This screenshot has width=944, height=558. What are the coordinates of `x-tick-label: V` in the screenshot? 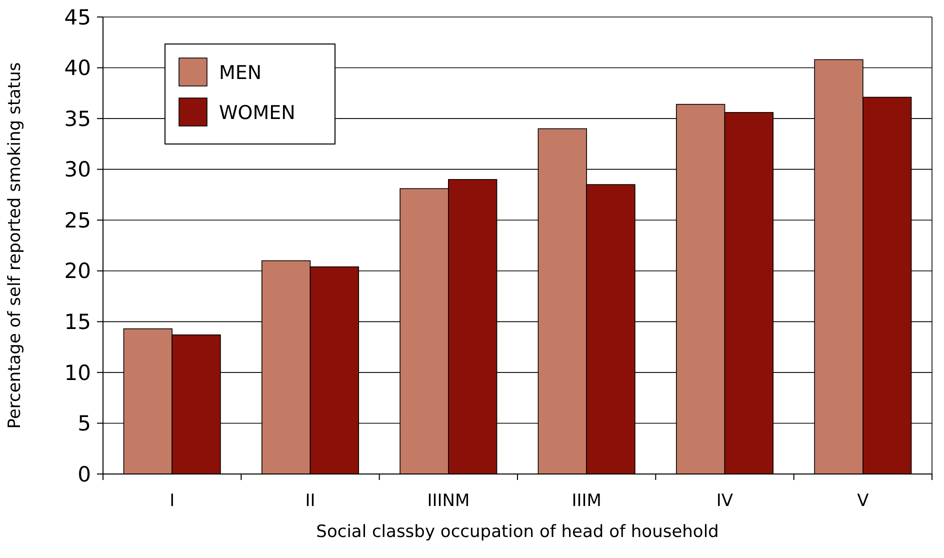 It's located at (863, 501).